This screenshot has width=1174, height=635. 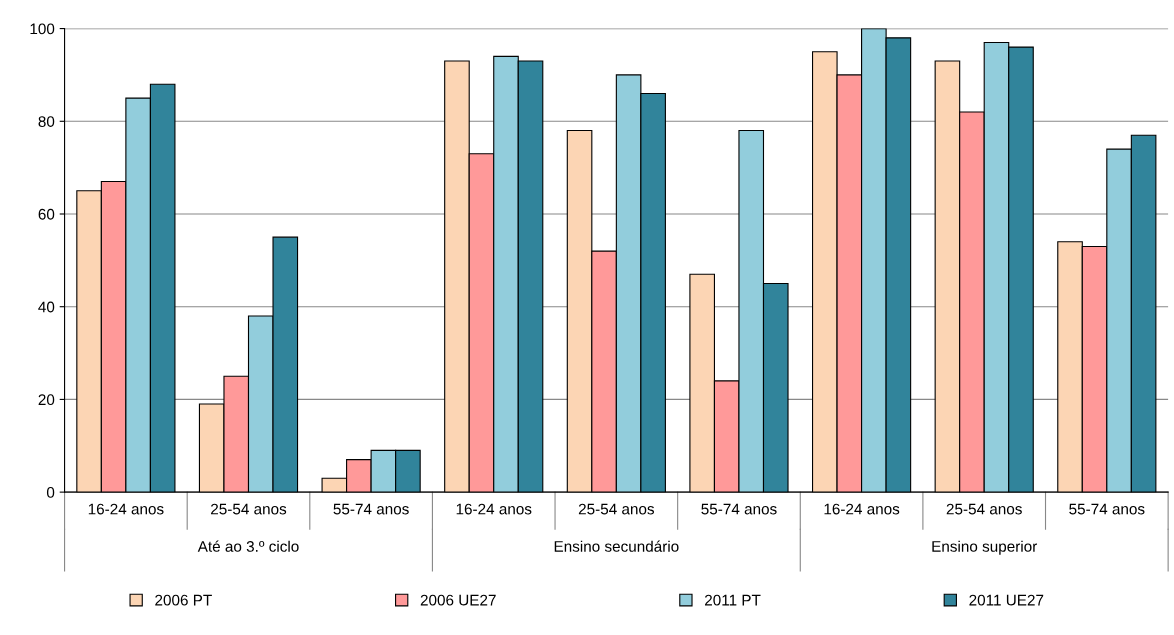 I want to click on y-tick-label: 100, so click(x=42, y=29).